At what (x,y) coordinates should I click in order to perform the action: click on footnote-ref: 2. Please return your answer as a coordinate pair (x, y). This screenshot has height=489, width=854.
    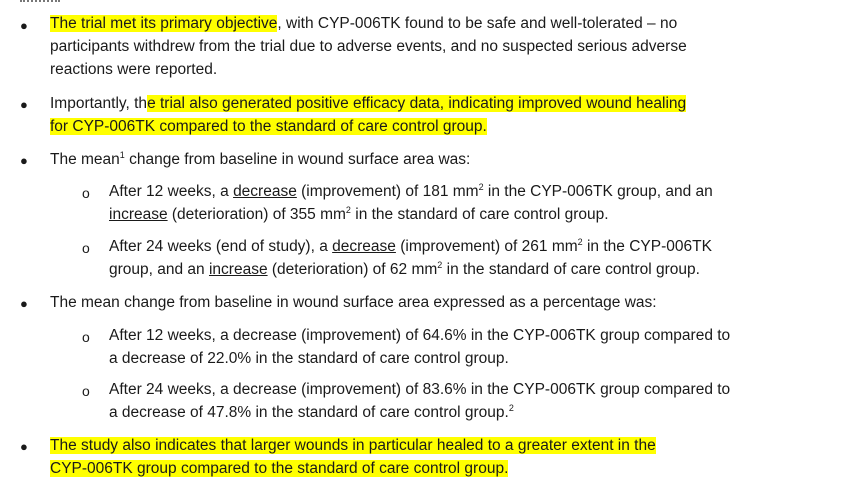
    Looking at the image, I should click on (511, 407).